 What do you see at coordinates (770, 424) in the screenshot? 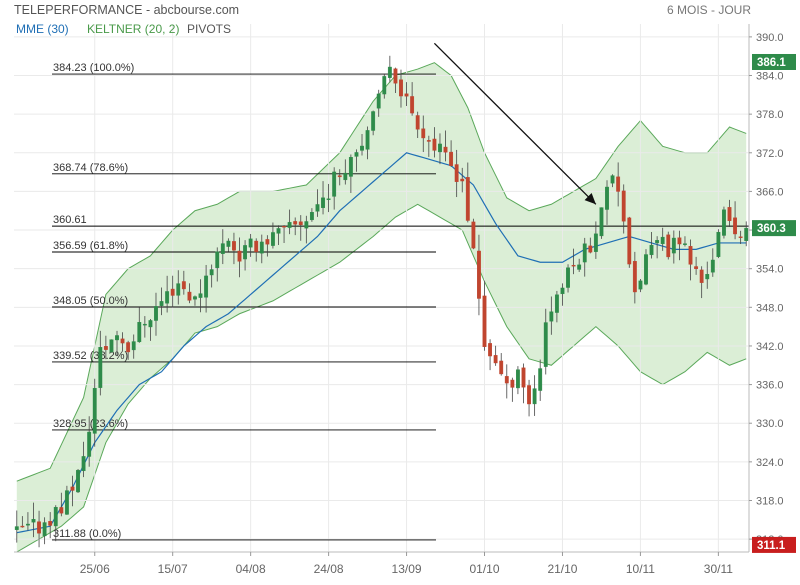
I see `y-tick-label: 330.0` at bounding box center [770, 424].